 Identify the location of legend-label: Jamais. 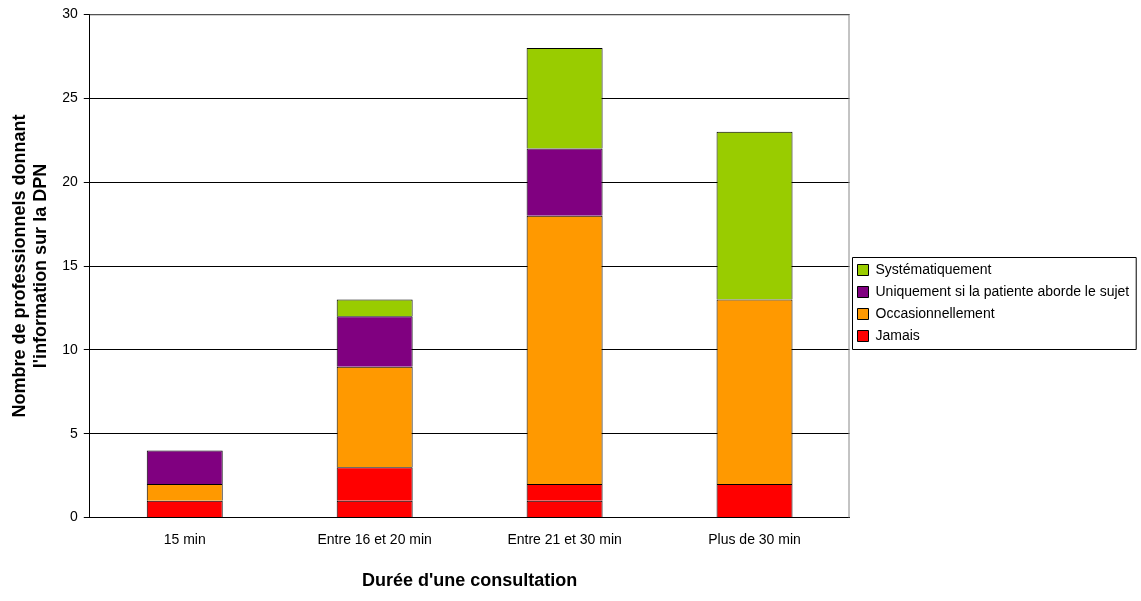
(897, 334).